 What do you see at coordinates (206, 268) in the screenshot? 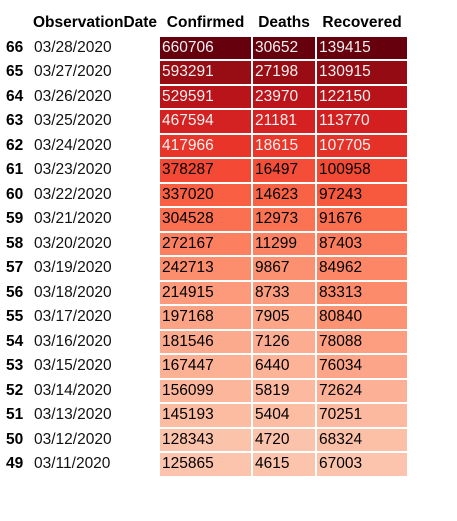
I see `confirmed-value-cell: 242713` at bounding box center [206, 268].